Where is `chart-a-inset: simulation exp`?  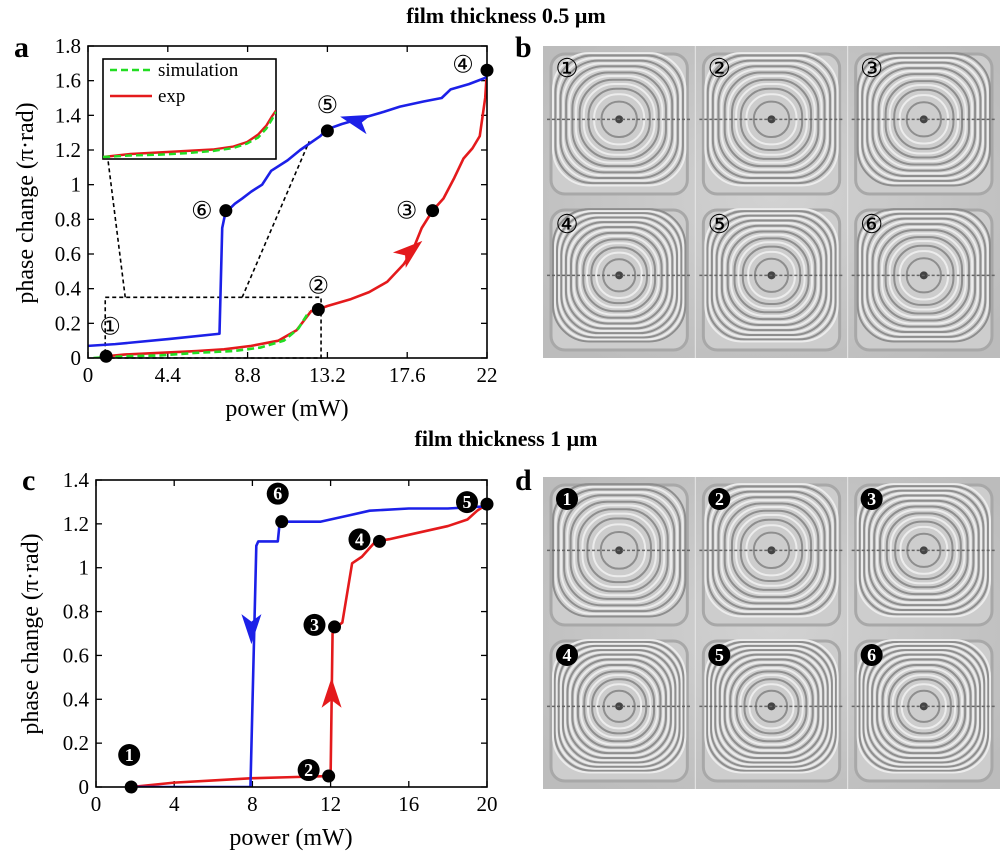 chart-a-inset: simulation exp is located at coordinates (189, 109).